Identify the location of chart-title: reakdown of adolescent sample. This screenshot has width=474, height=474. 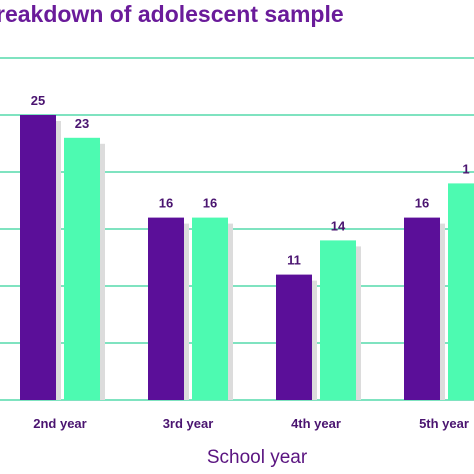
(172, 14).